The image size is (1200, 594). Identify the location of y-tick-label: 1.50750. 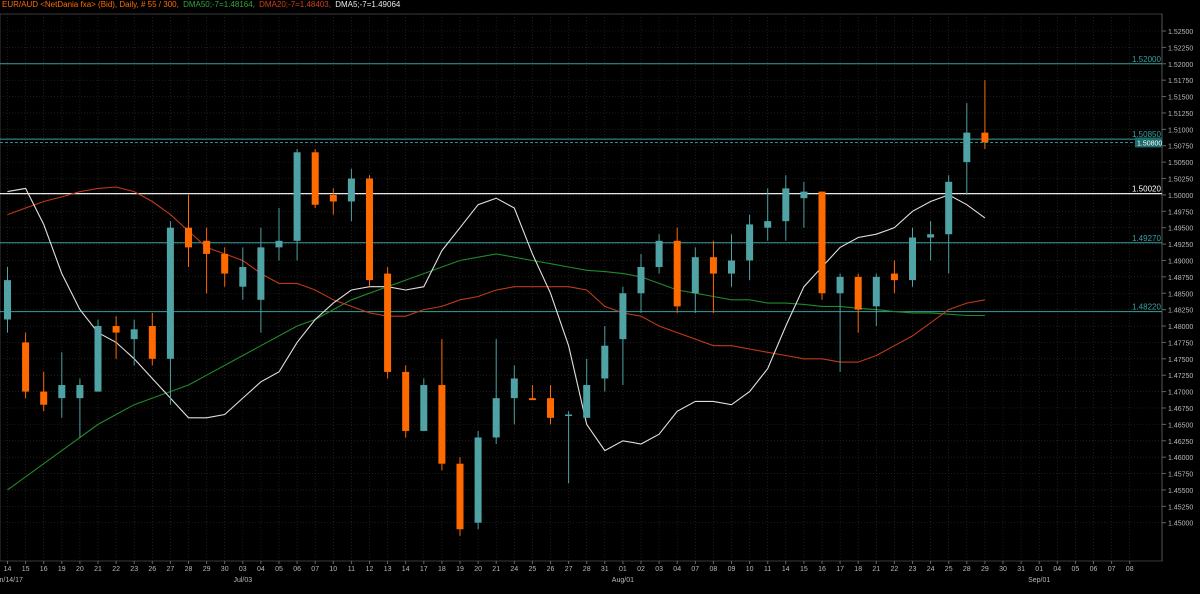
(1180, 147).